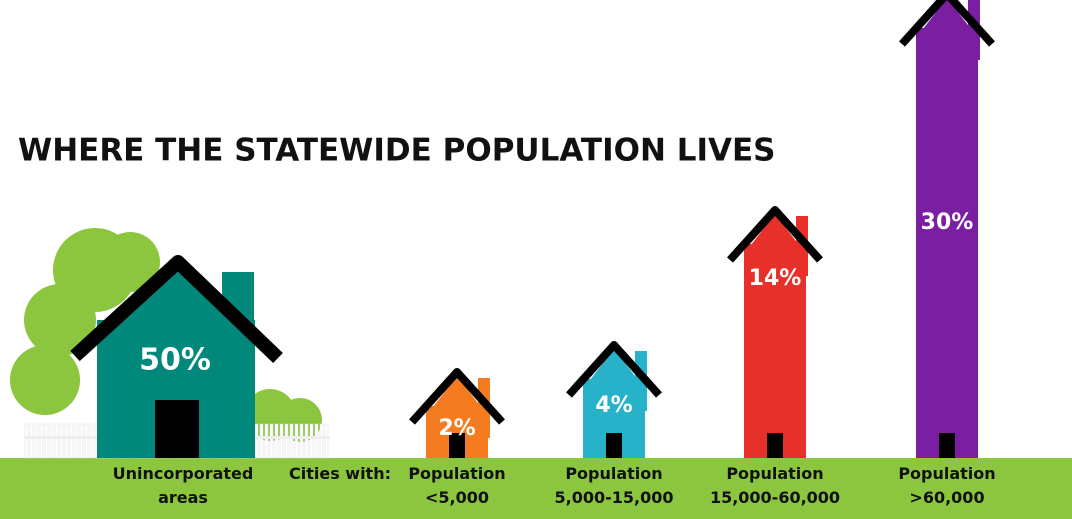  I want to click on category-label: Population 15,000-60,000, so click(775, 485).